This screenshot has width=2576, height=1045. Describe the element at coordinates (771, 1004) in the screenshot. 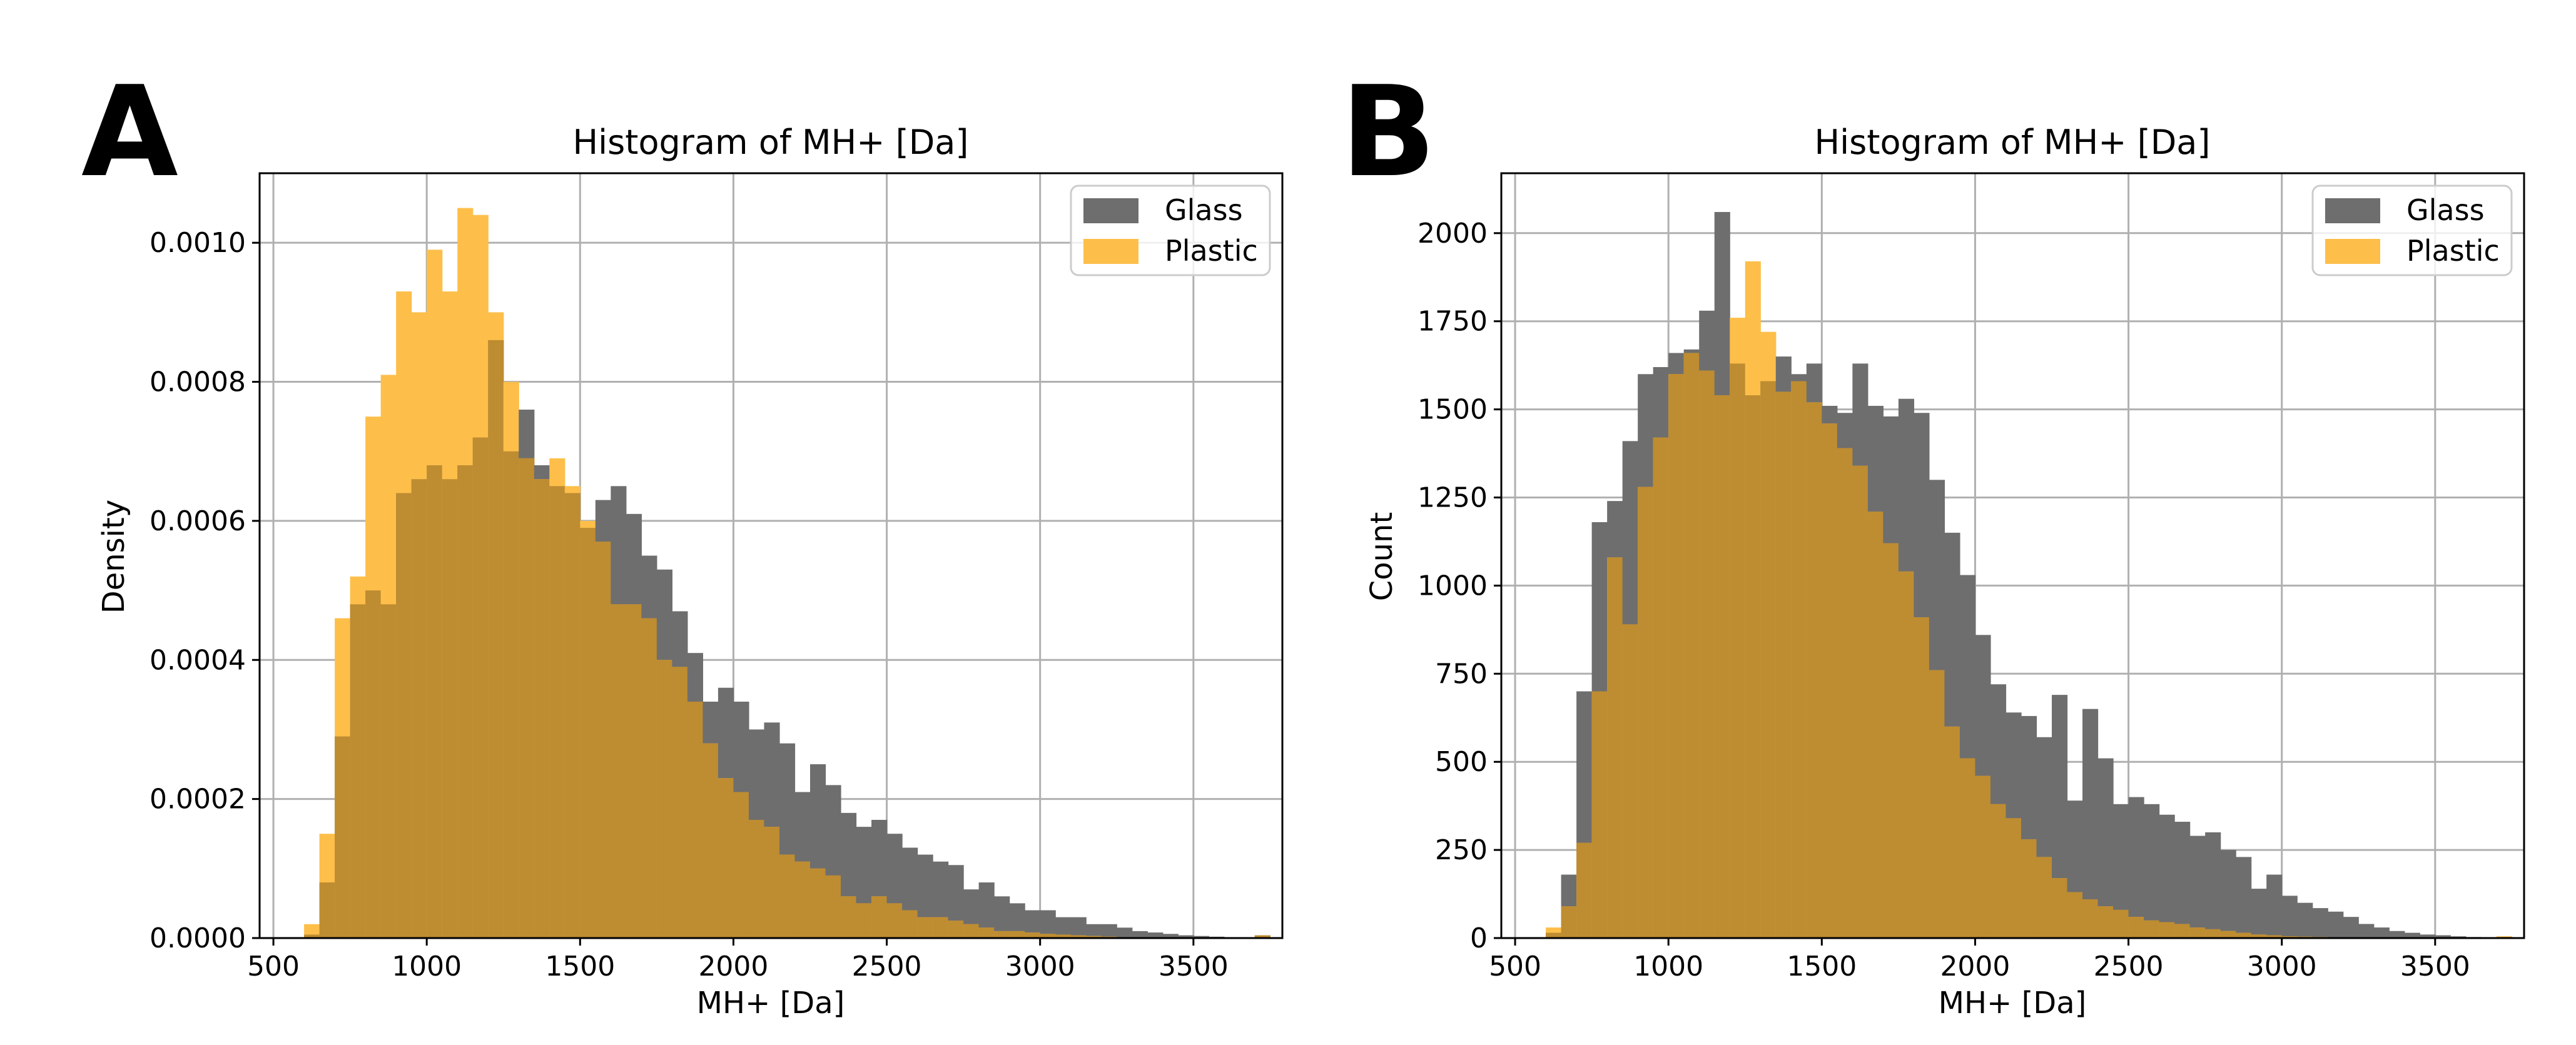

I see `x-axis-label-a: MH+ [Da]` at that location.